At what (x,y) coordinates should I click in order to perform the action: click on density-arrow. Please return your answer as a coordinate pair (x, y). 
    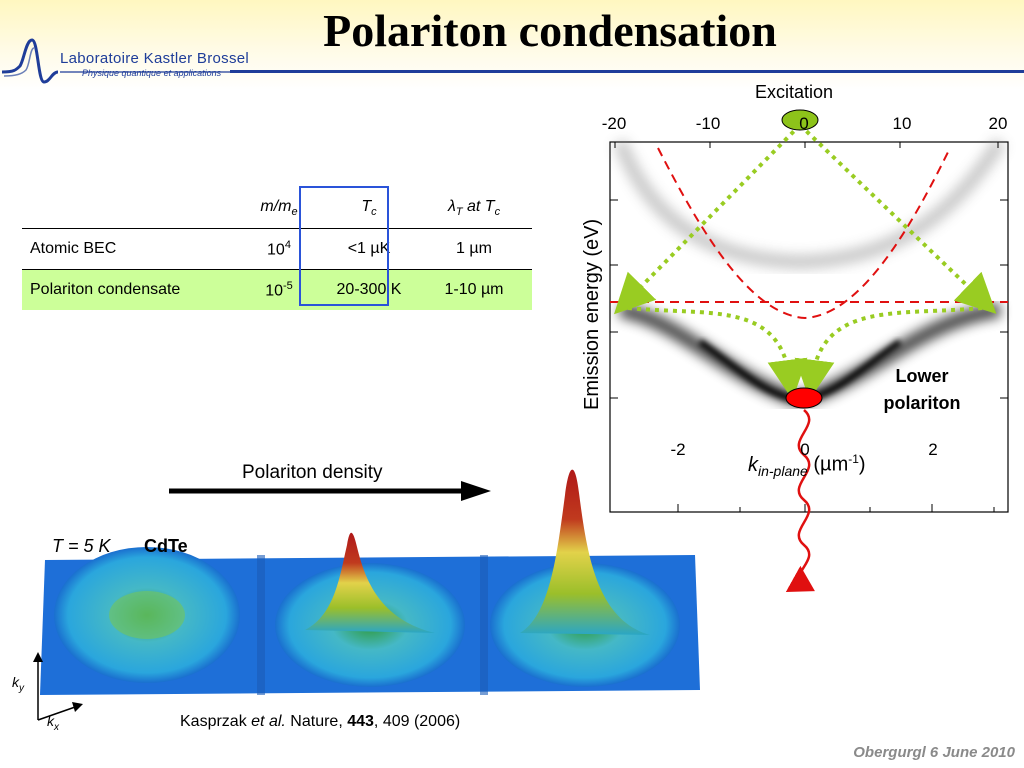
    Looking at the image, I should click on (330, 491).